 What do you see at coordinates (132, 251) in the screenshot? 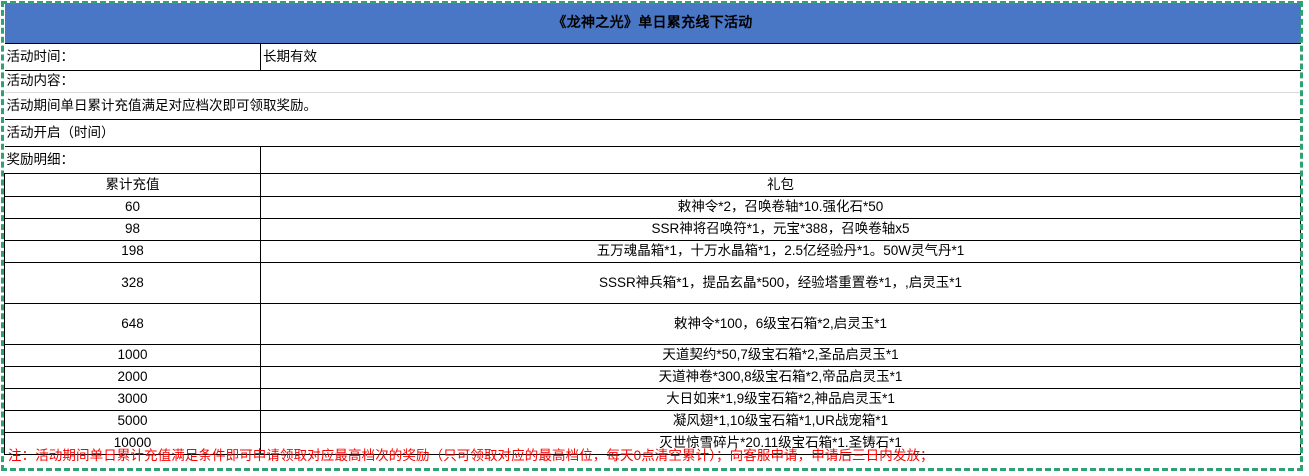
I see `reward-amount: 198` at bounding box center [132, 251].